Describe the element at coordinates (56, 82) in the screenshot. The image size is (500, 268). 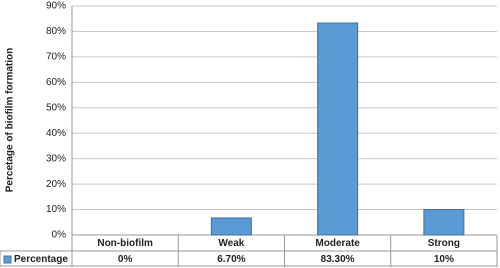
I see `y-tick-label: 60%` at that location.